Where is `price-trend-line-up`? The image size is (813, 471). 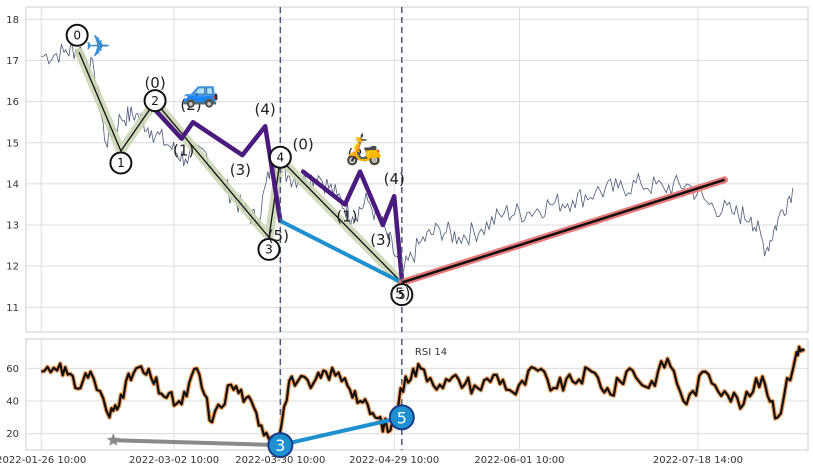 price-trend-line-up is located at coordinates (563, 231).